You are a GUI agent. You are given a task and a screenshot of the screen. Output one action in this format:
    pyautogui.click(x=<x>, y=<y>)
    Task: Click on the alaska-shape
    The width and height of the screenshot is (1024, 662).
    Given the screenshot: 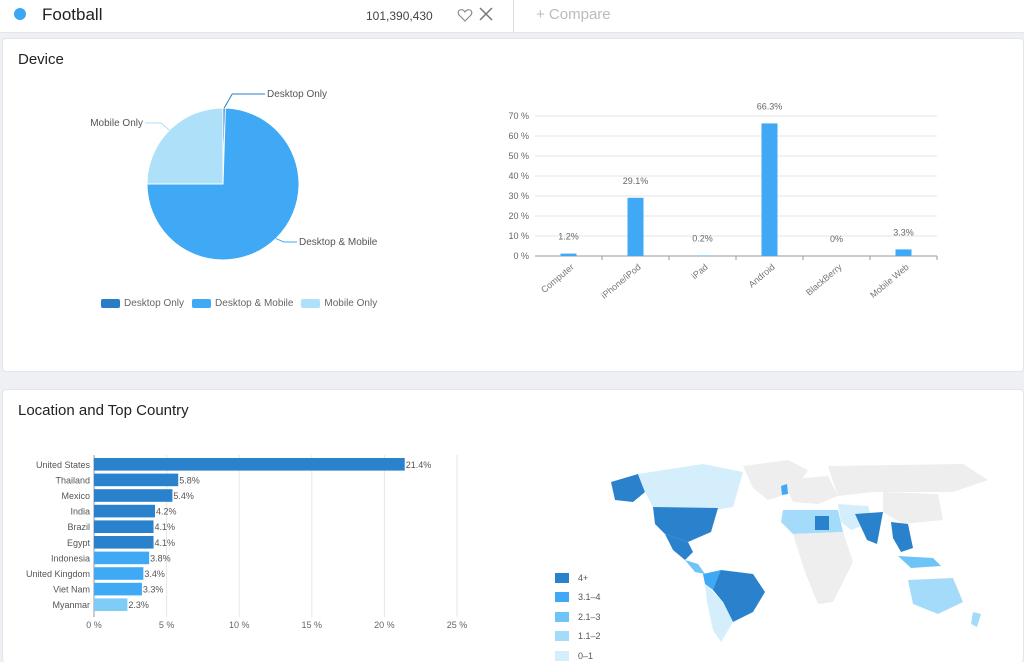 What is the action you would take?
    pyautogui.click(x=628, y=488)
    